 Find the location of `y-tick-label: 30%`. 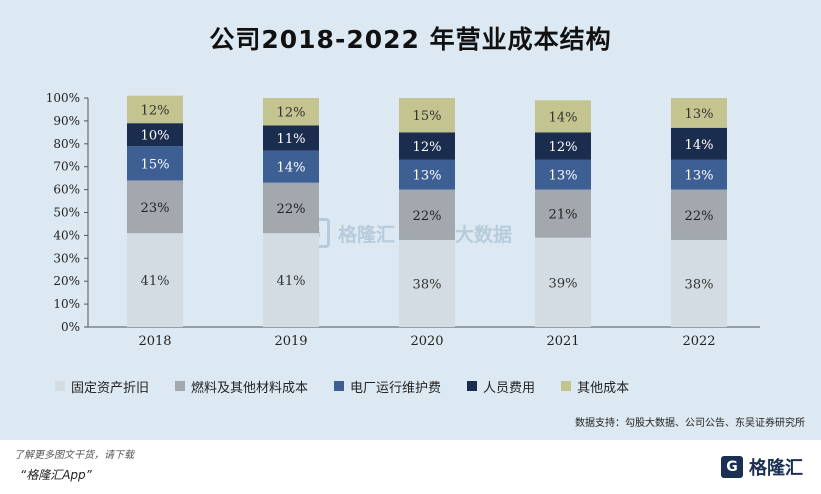

y-tick-label: 30% is located at coordinates (66, 258).